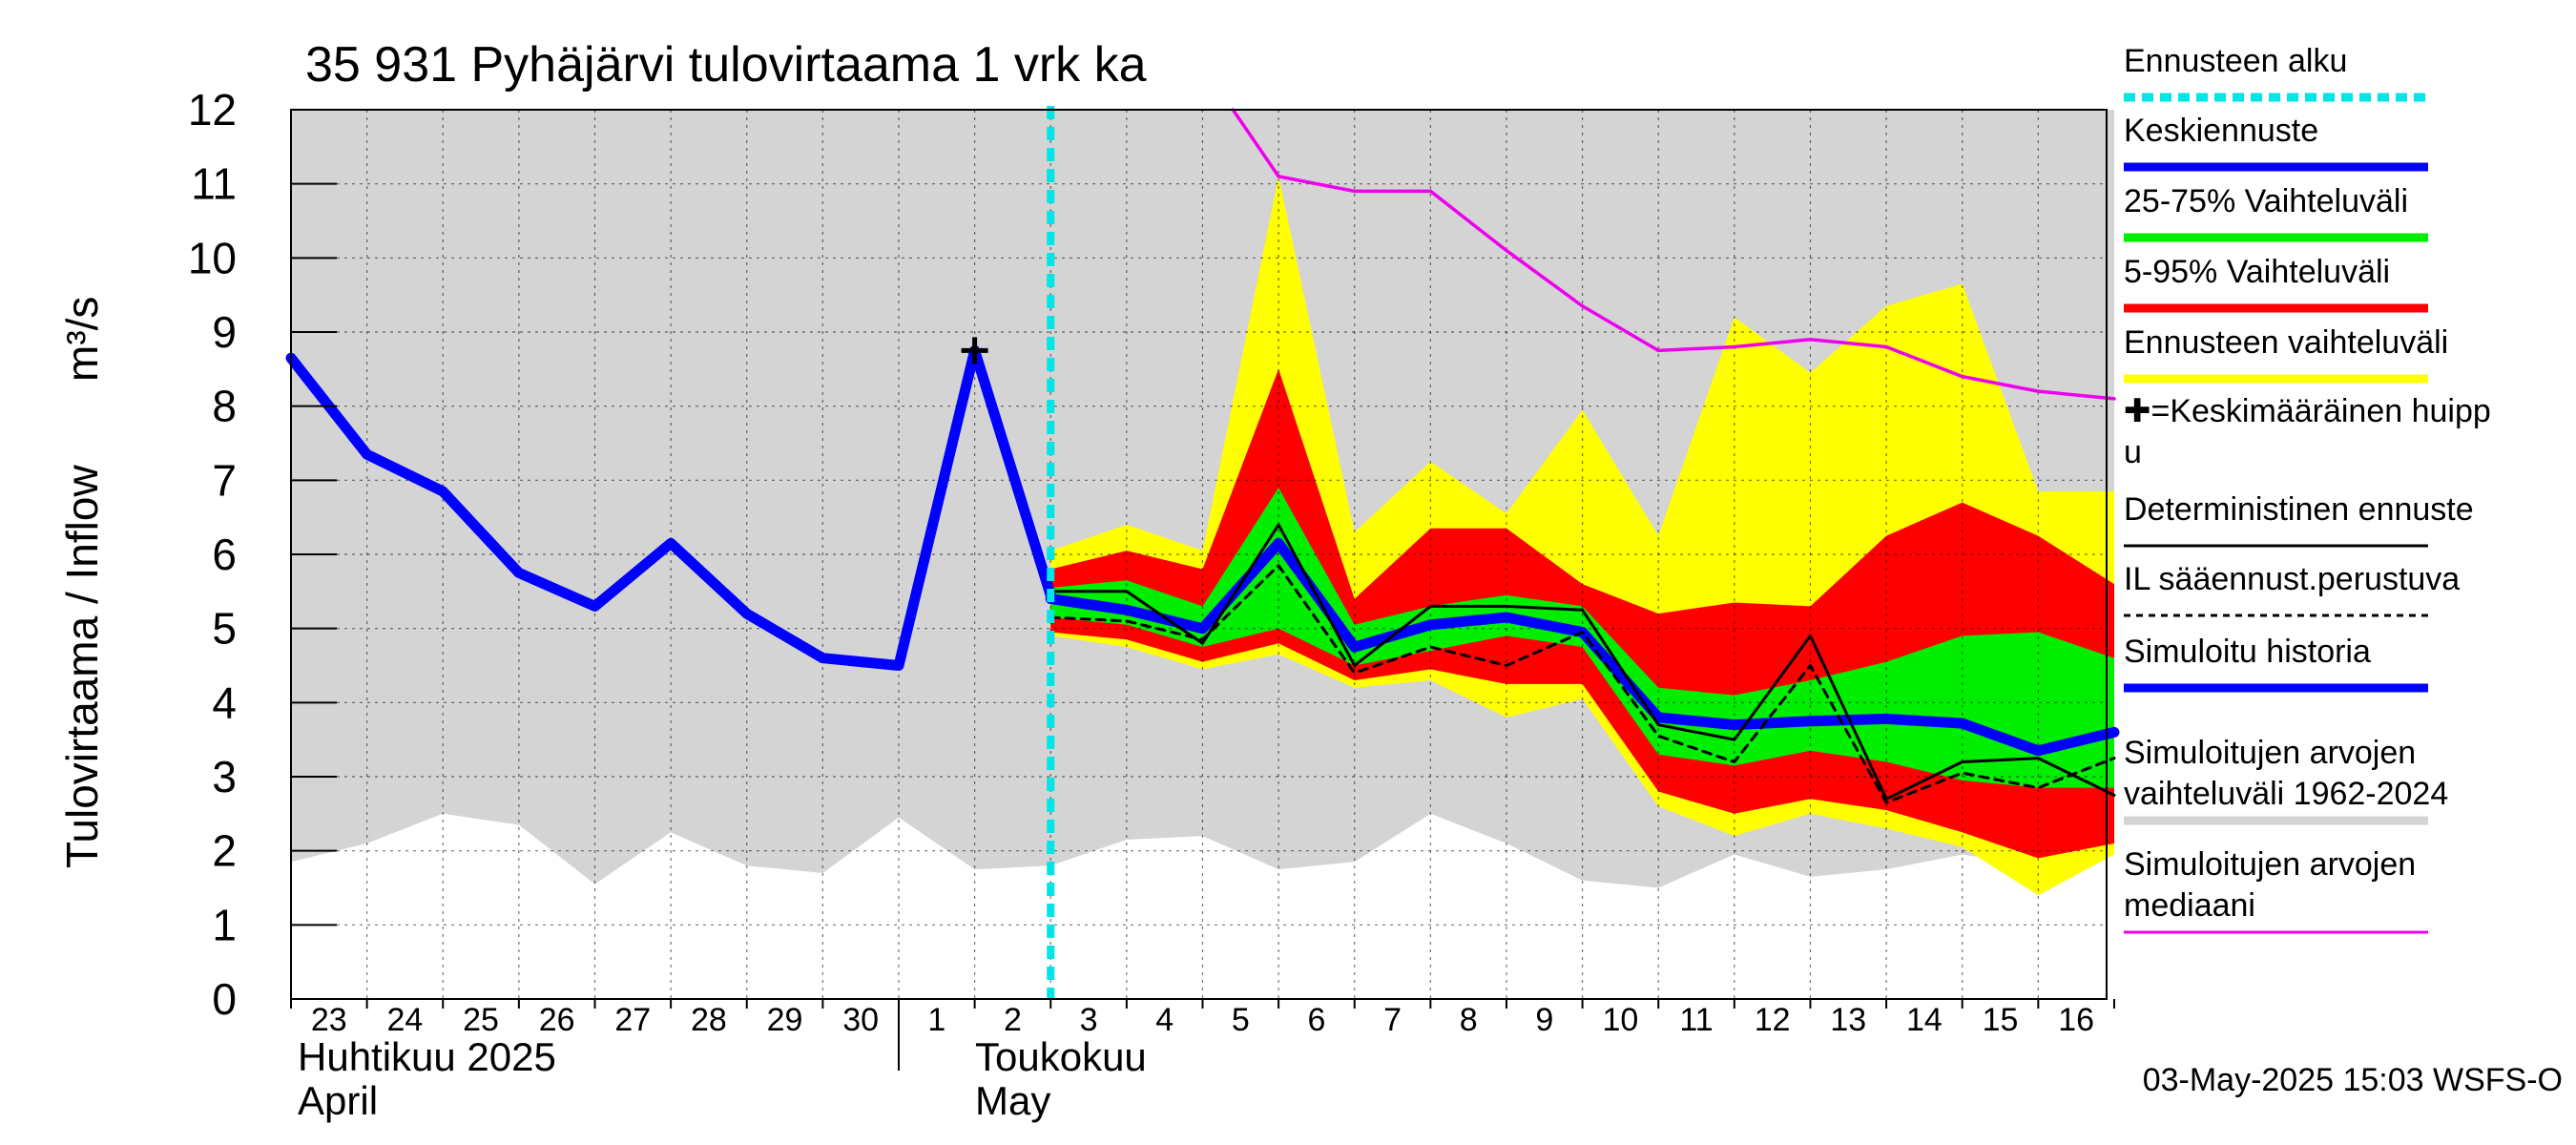 This screenshot has width=2576, height=1145. What do you see at coordinates (212, 257) in the screenshot?
I see `y-tick-label: 10` at bounding box center [212, 257].